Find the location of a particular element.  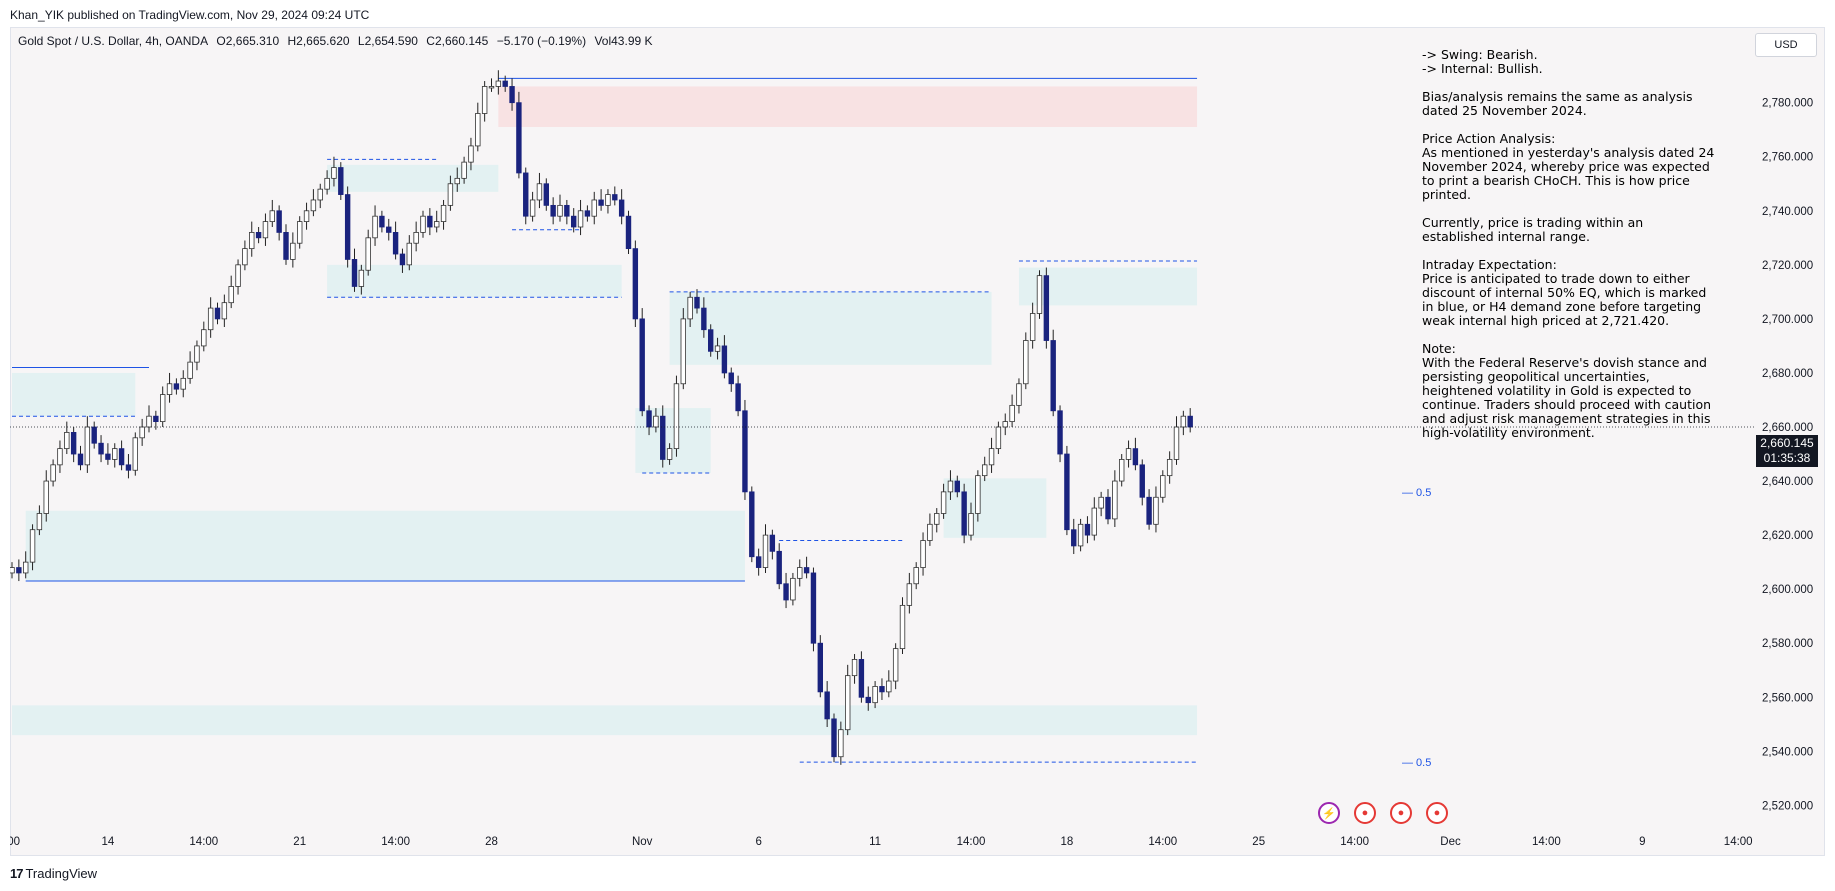

x-tick-label: 14:00 is located at coordinates (1354, 842).